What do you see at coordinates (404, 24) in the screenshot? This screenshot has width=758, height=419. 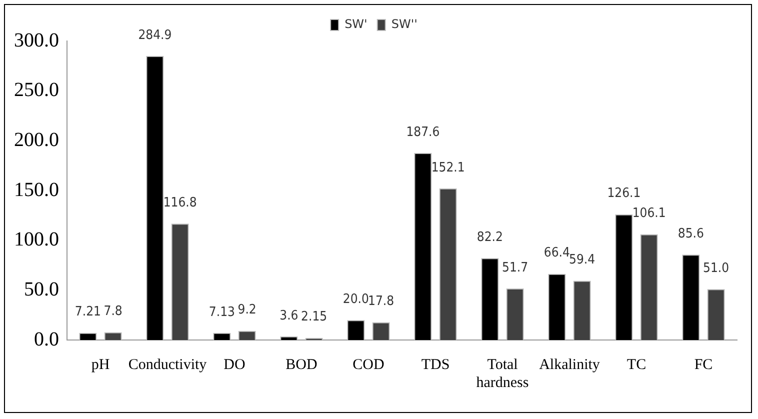 I see `legend-label: SW''` at bounding box center [404, 24].